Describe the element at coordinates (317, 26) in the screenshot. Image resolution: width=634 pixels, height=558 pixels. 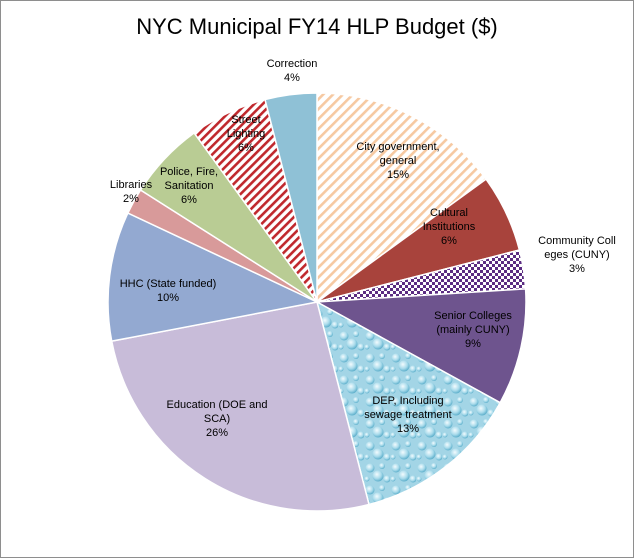
I see `chart-title: NYC Municipal FY14 HLP Budget ($)` at that location.